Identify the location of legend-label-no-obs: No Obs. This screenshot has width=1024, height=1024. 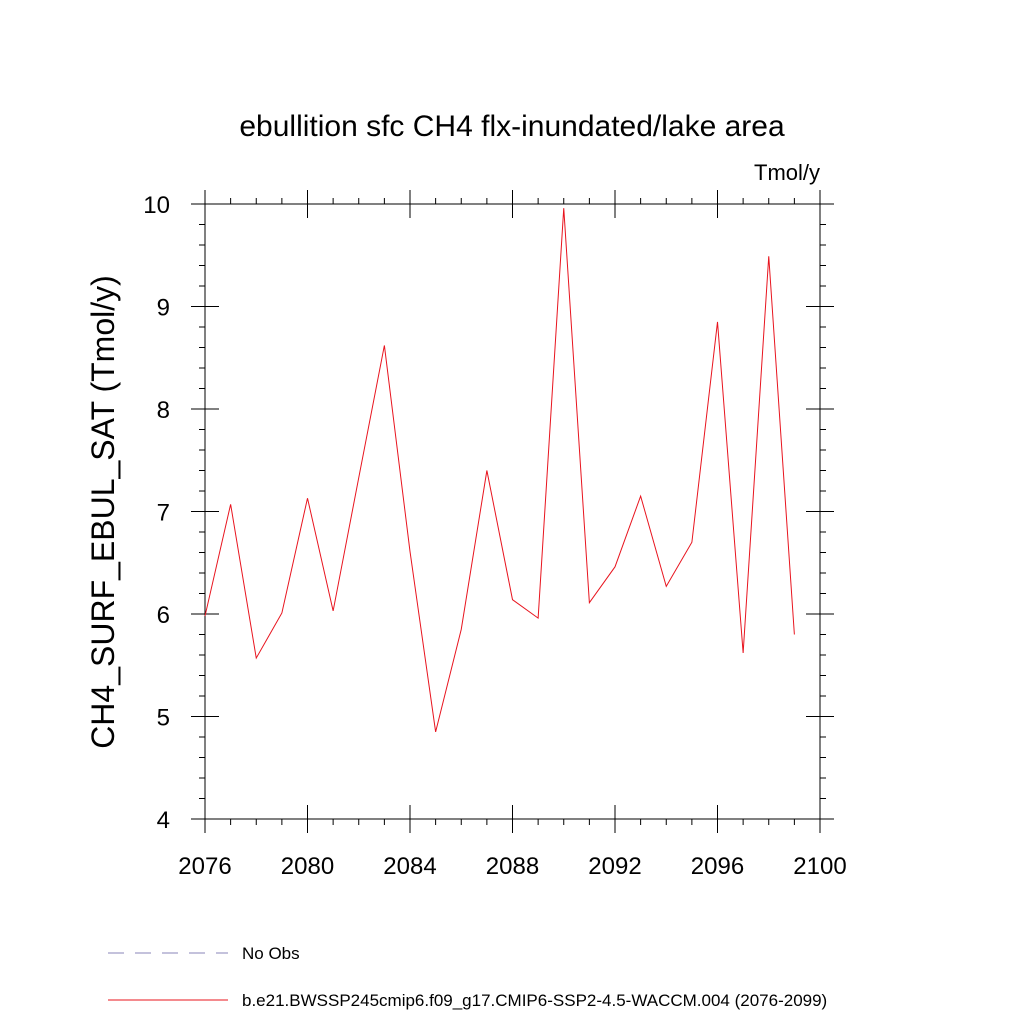
(271, 953).